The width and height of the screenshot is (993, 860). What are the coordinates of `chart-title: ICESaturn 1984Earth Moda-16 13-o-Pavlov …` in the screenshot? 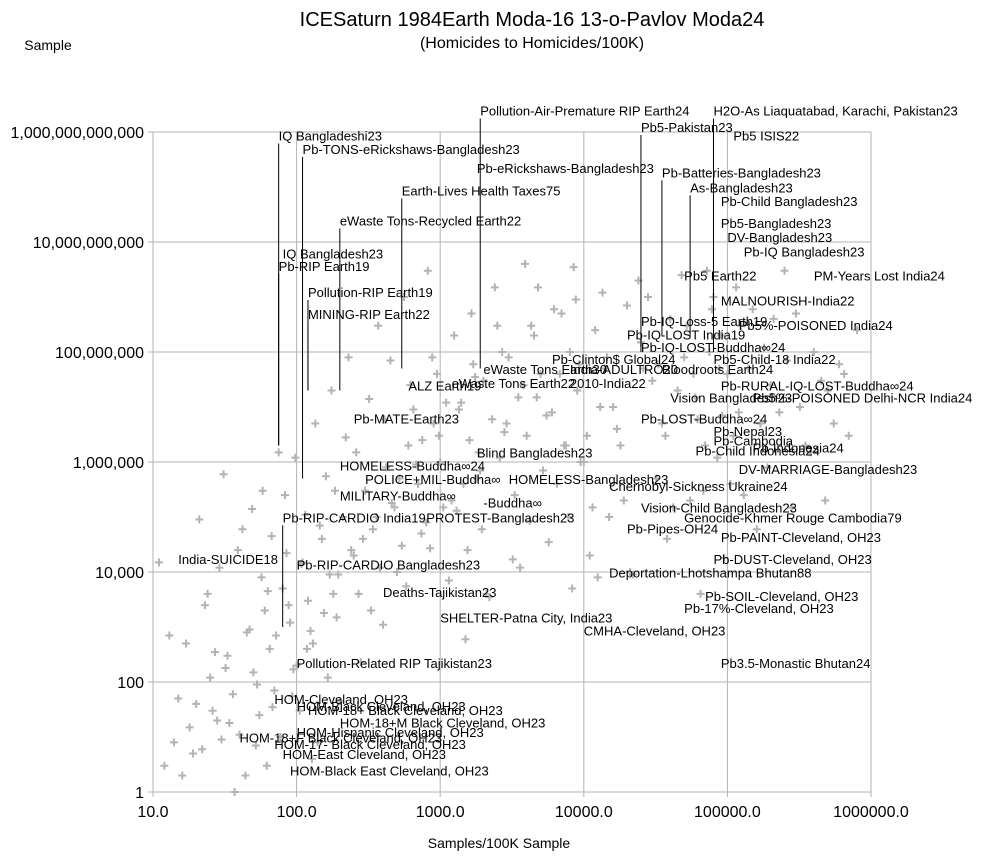 It's located at (532, 20).